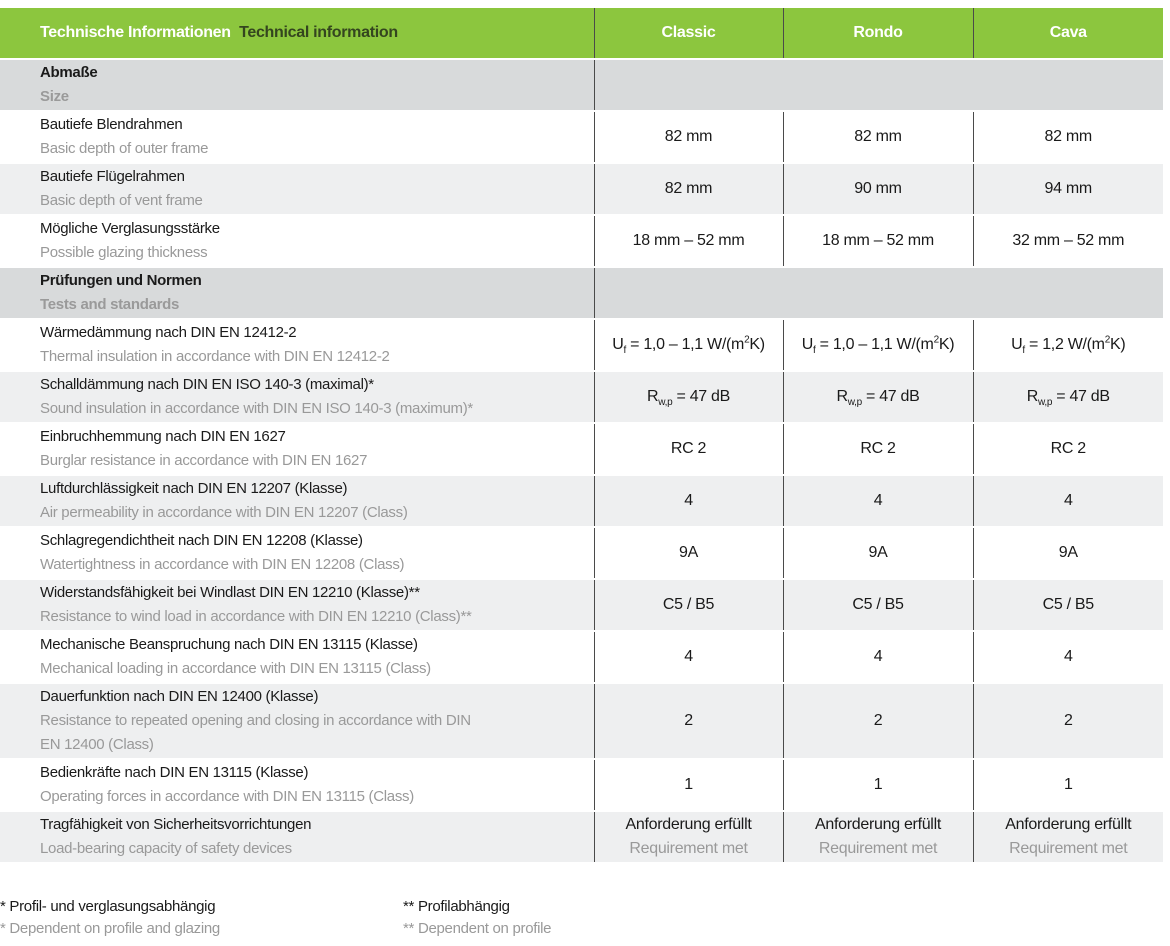 This screenshot has width=1170, height=946. What do you see at coordinates (877, 189) in the screenshot?
I see `value-cell: 90 mm` at bounding box center [877, 189].